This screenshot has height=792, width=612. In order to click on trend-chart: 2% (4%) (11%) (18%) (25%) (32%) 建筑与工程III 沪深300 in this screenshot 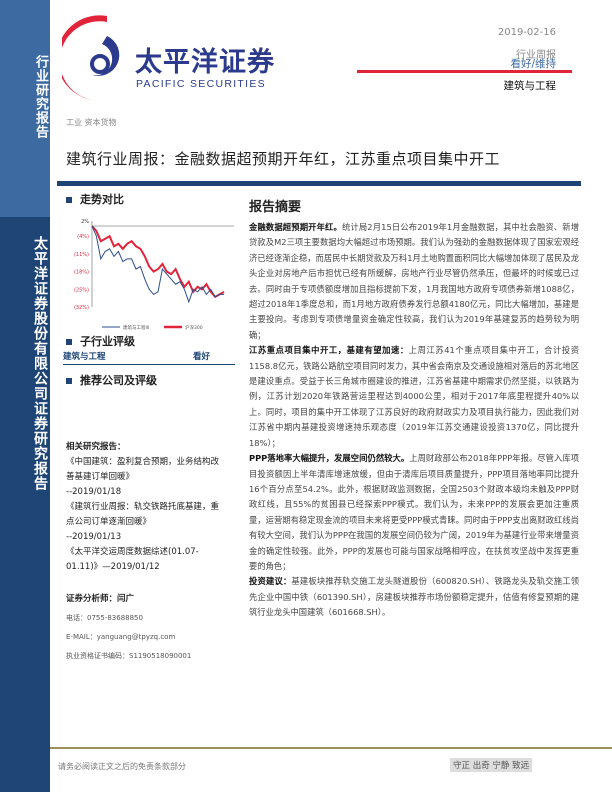, I will do `click(154, 275)`.